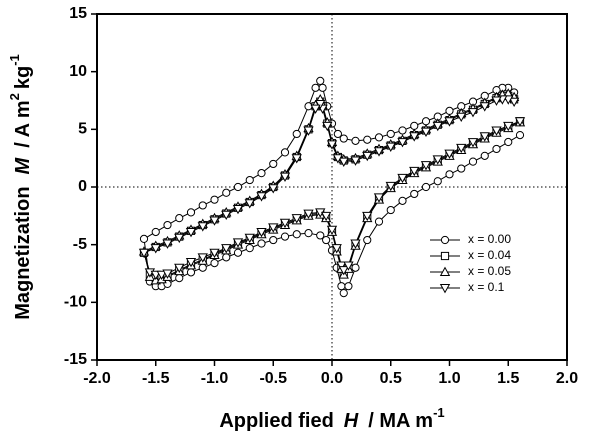 This screenshot has height=443, width=592. What do you see at coordinates (489, 255) in the screenshot?
I see `legend-label: x = 0.04` at bounding box center [489, 255].